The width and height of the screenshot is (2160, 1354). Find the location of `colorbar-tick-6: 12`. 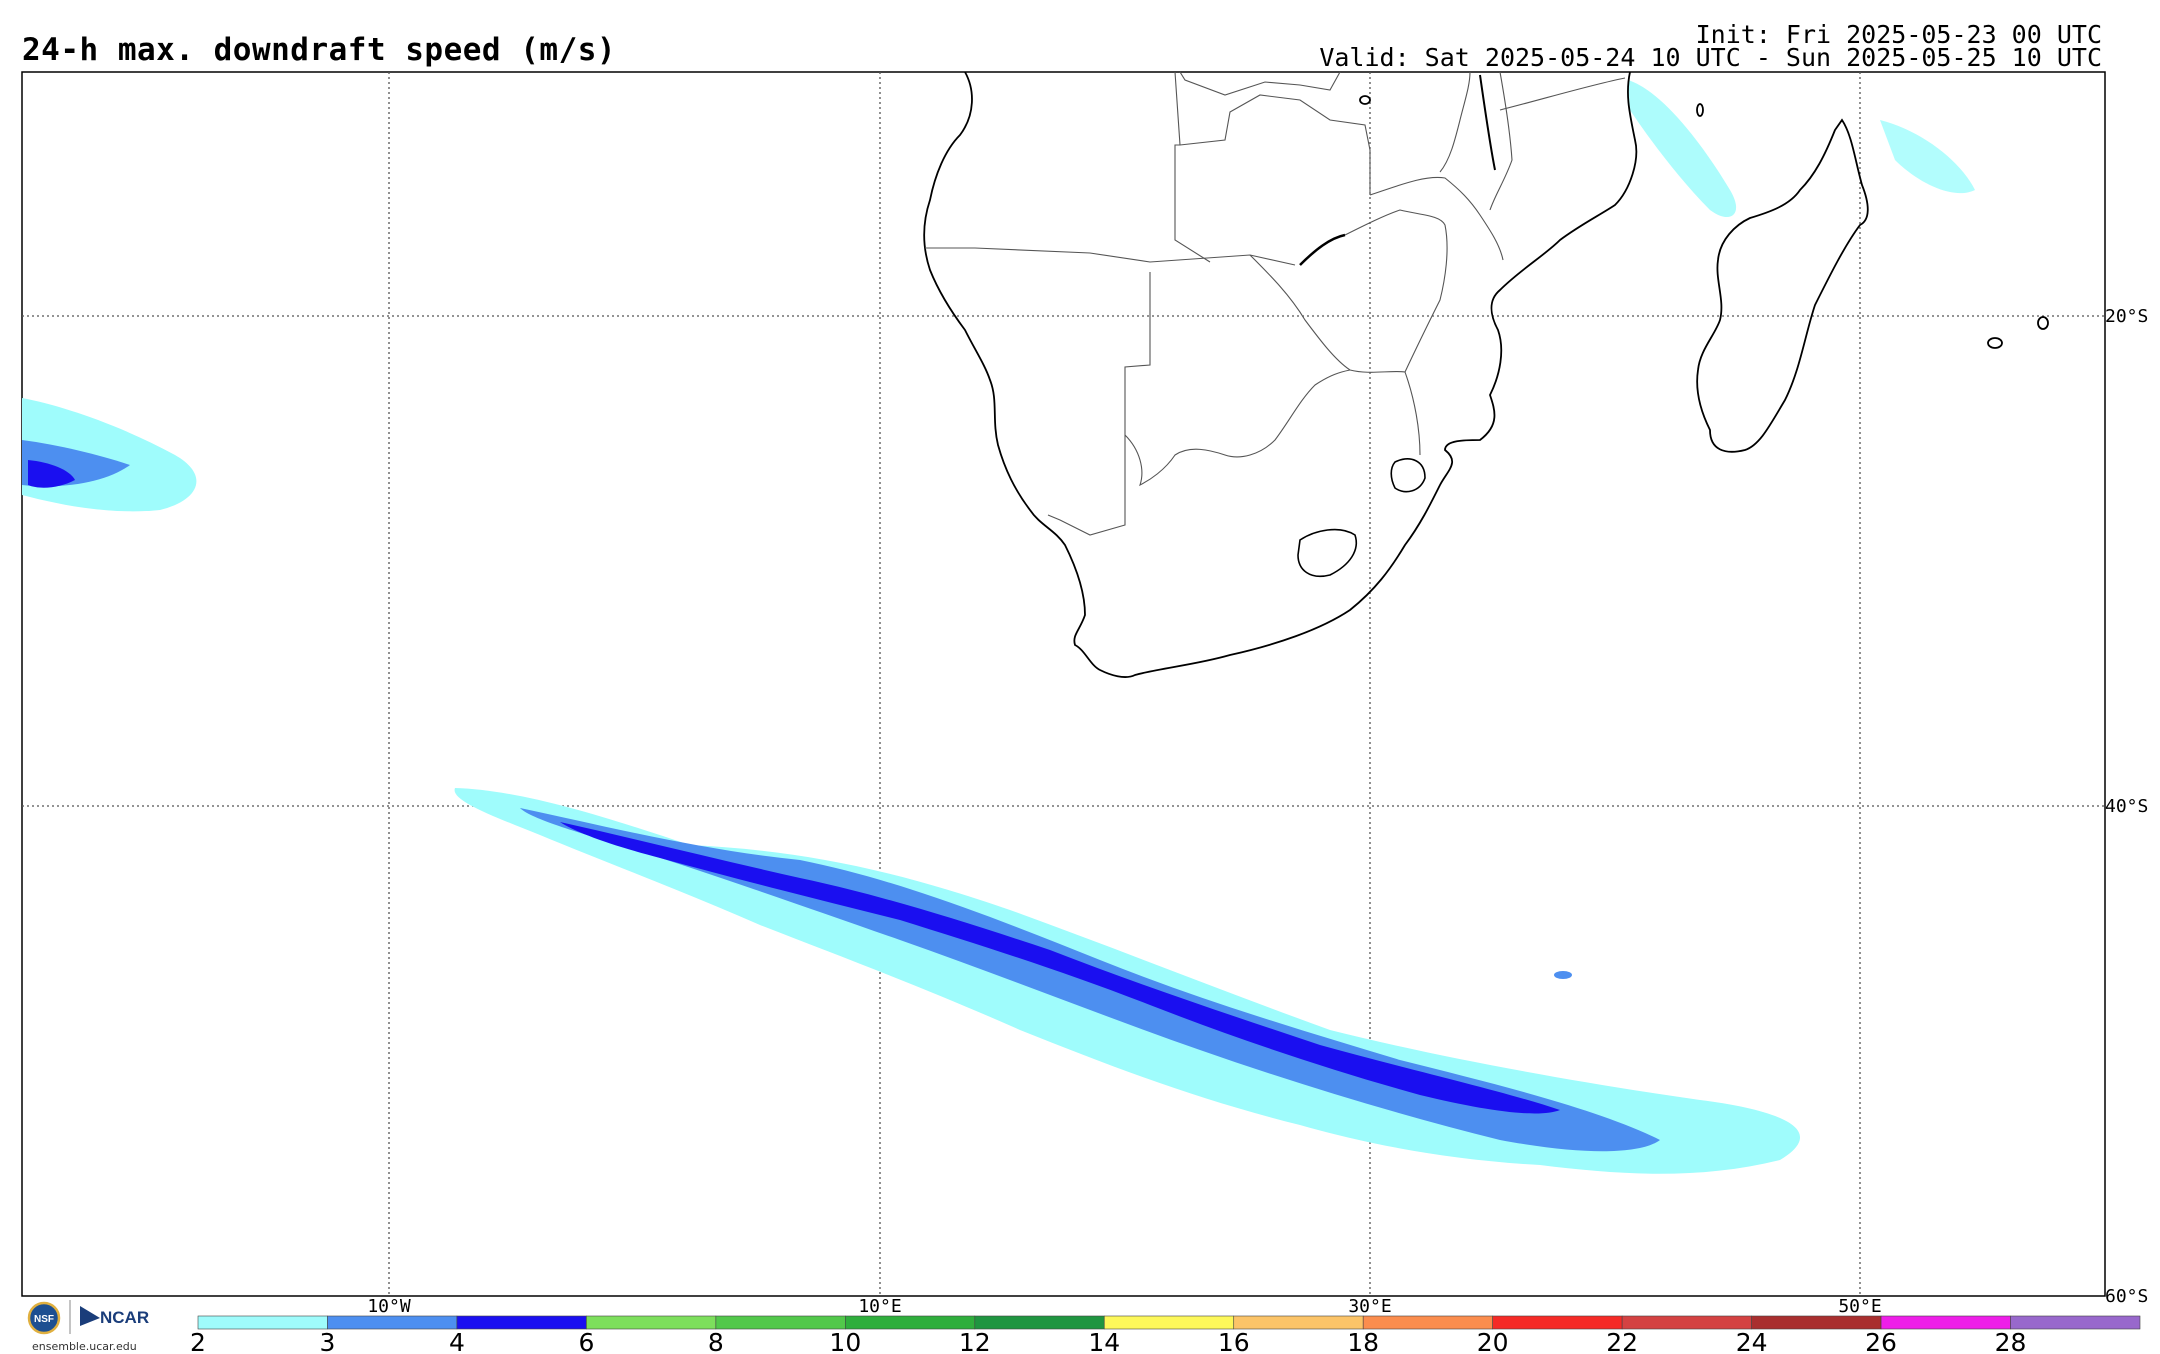

colorbar-tick-6: 12 is located at coordinates (975, 1341).